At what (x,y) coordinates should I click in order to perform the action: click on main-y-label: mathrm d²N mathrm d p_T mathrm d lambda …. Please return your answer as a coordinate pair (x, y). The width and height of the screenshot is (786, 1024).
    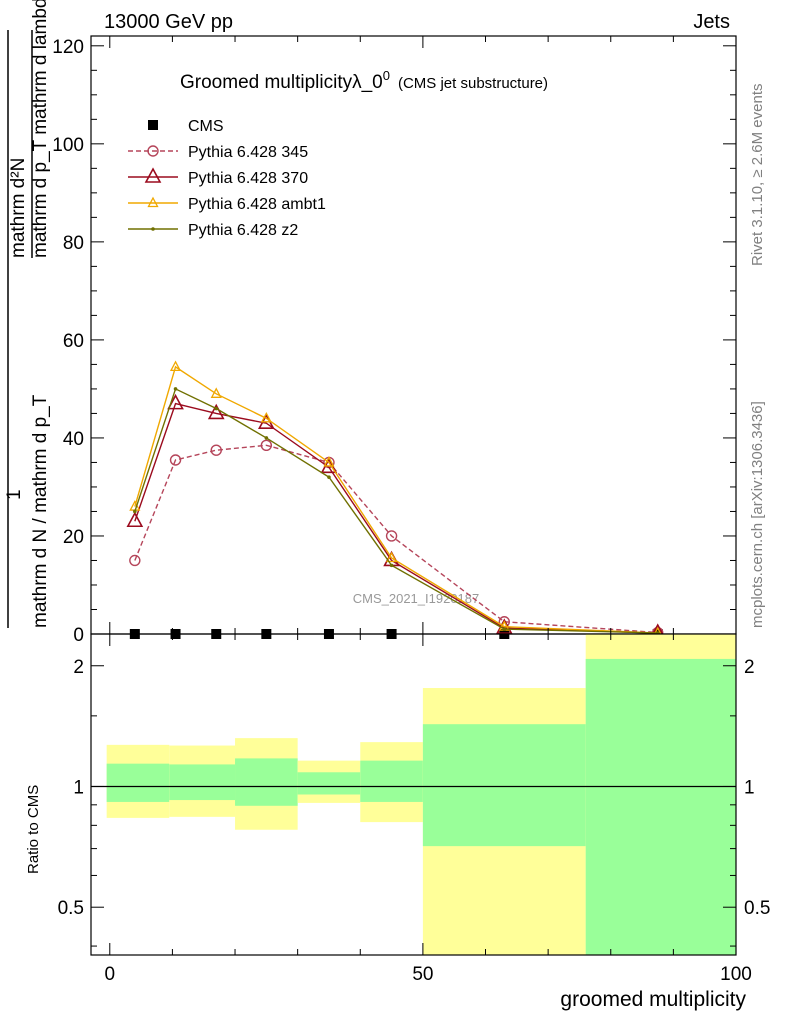
    Looking at the image, I should click on (27, 314).